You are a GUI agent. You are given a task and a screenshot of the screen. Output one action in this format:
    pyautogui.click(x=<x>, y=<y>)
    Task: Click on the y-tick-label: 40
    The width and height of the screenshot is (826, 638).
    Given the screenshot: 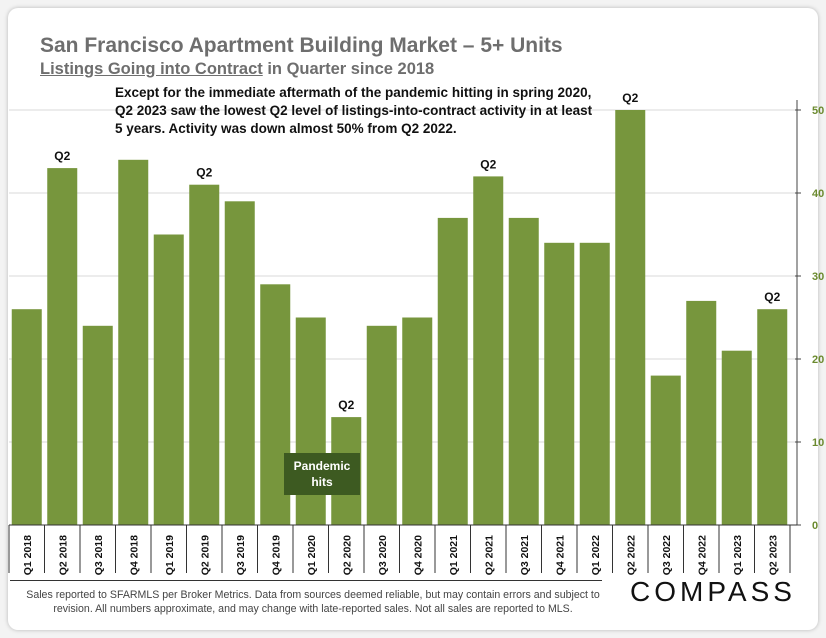 What is the action you would take?
    pyautogui.click(x=818, y=194)
    